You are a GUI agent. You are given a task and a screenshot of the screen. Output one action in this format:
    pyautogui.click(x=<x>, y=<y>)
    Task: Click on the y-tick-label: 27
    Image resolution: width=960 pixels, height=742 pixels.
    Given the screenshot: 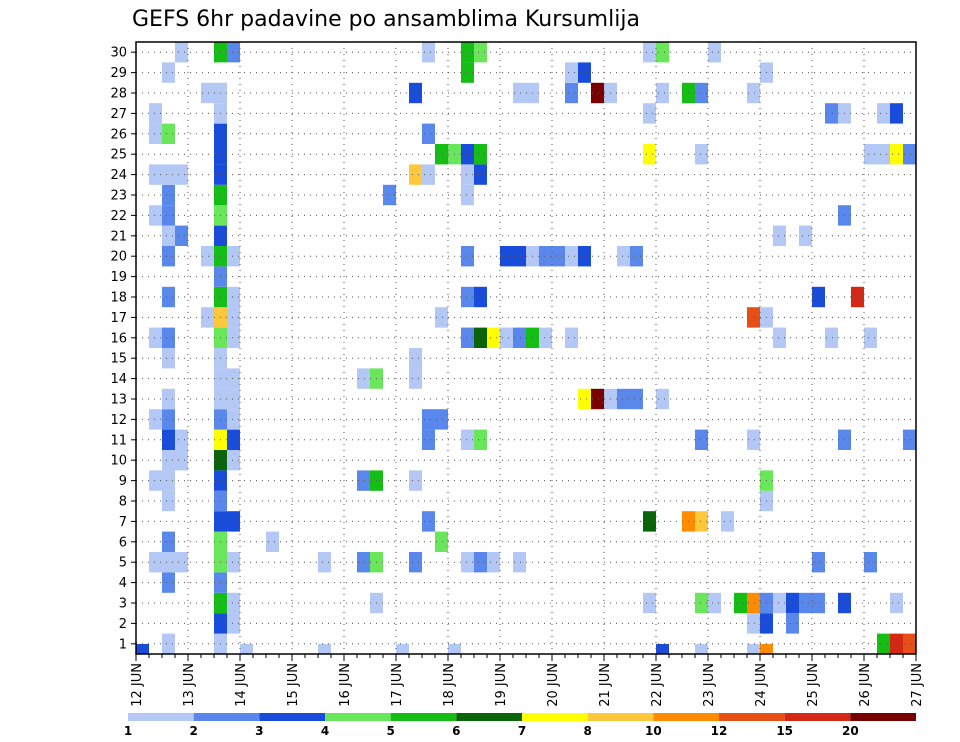 What is the action you would take?
    pyautogui.click(x=118, y=114)
    